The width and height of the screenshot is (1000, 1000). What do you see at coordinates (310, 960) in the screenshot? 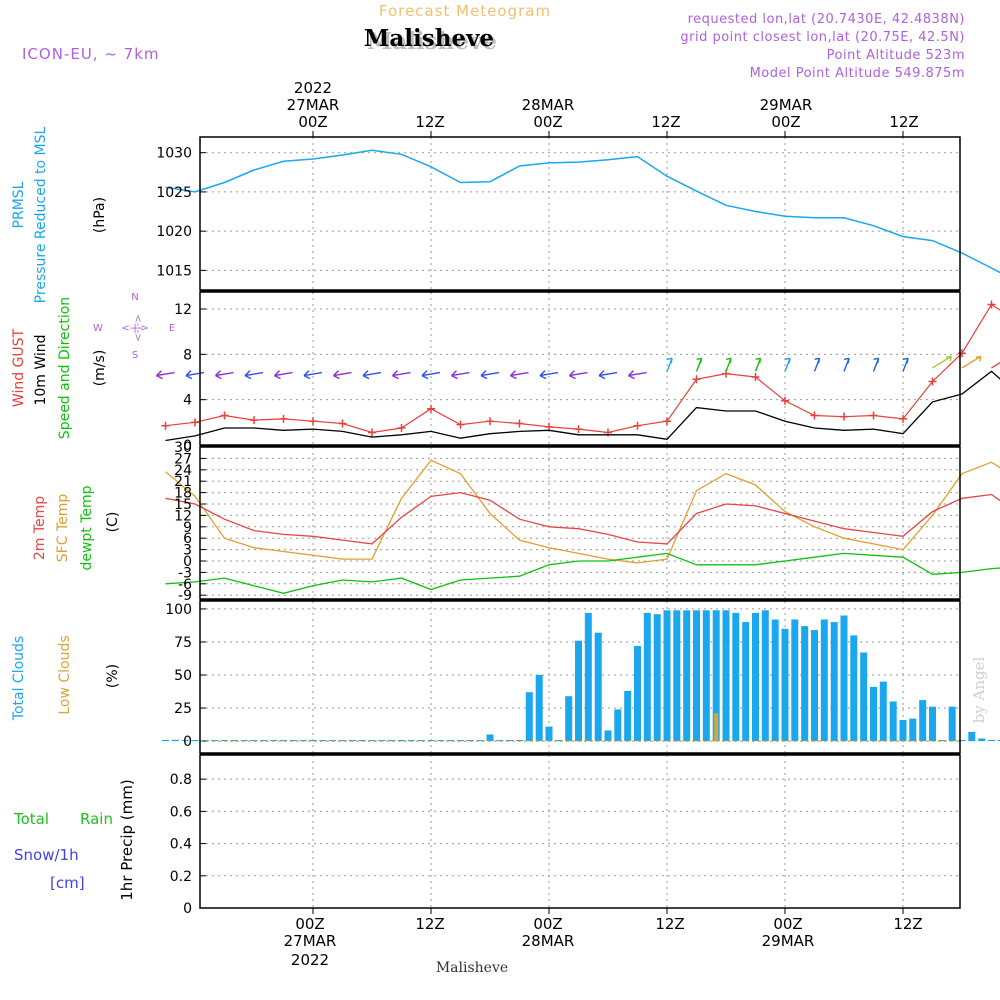
I see `bottom-year: 2022` at bounding box center [310, 960].